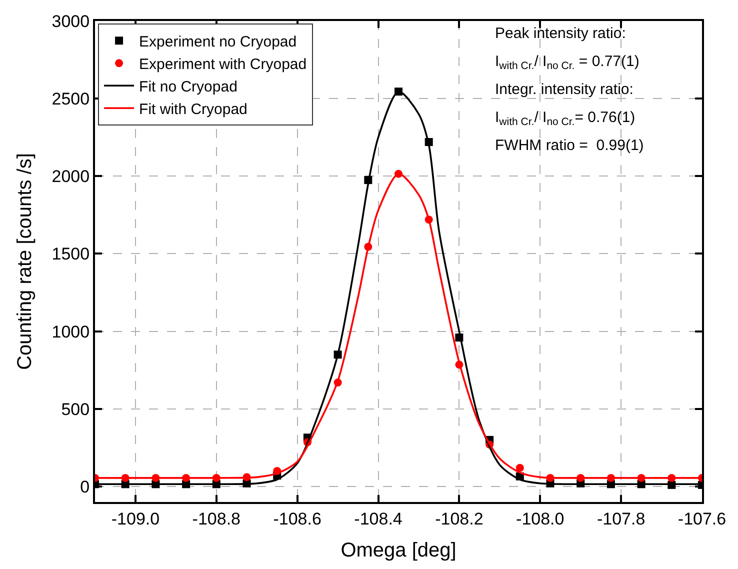 Image resolution: width=738 pixels, height=569 pixels. Describe the element at coordinates (540, 518) in the screenshot. I see `x-tick-label: -108.0` at that location.